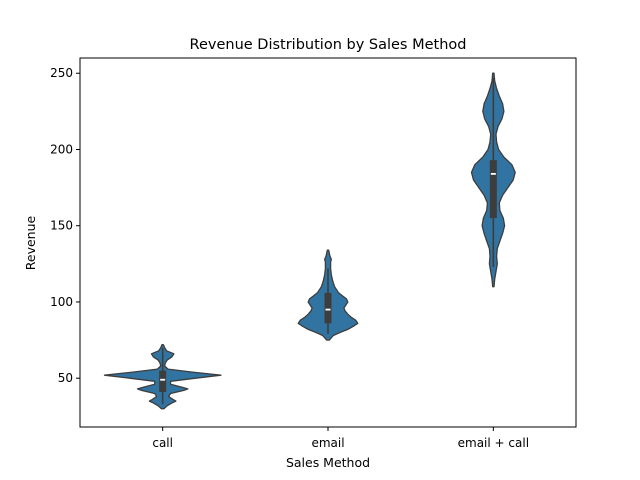 Image resolution: width=640 pixels, height=480 pixels. Describe the element at coordinates (61, 226) in the screenshot. I see `y-tick-label: 150` at that location.